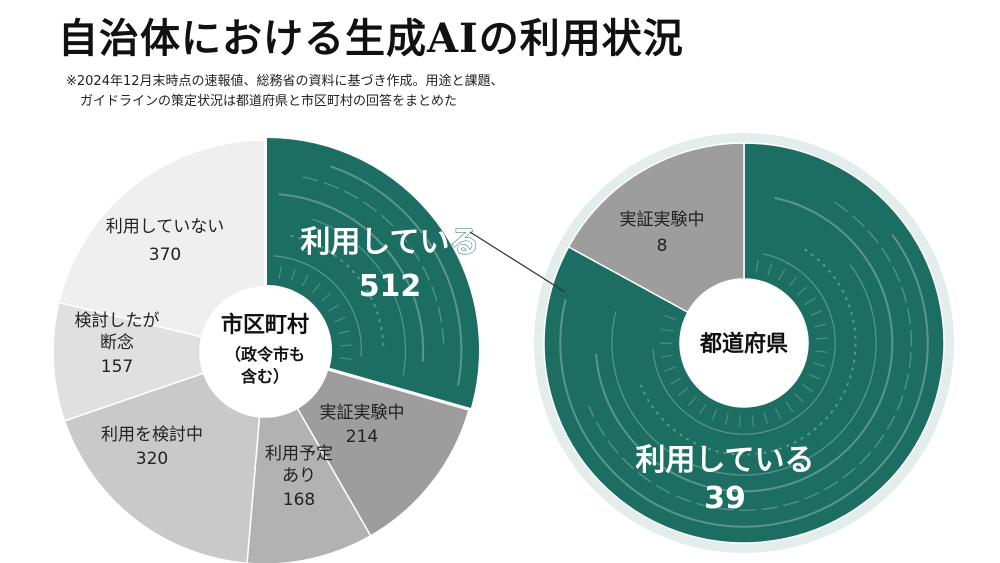 The width and height of the screenshot is (1000, 563). I want to click on label-abandoned: 検討したが断念, so click(117, 332).